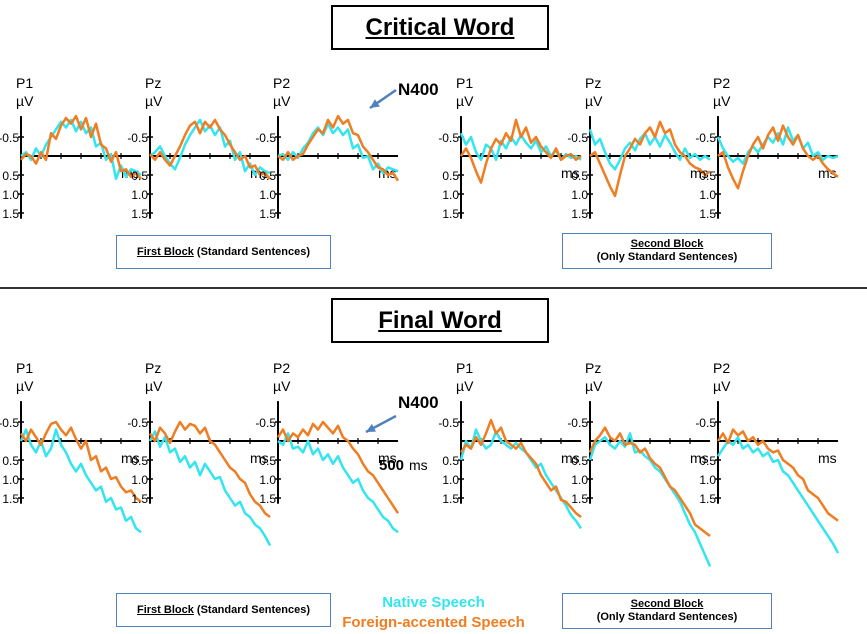 This screenshot has width=867, height=634. What do you see at coordinates (520, 468) in the screenshot?
I see `panel-final-b2-p1-foreign-line` at bounding box center [520, 468].